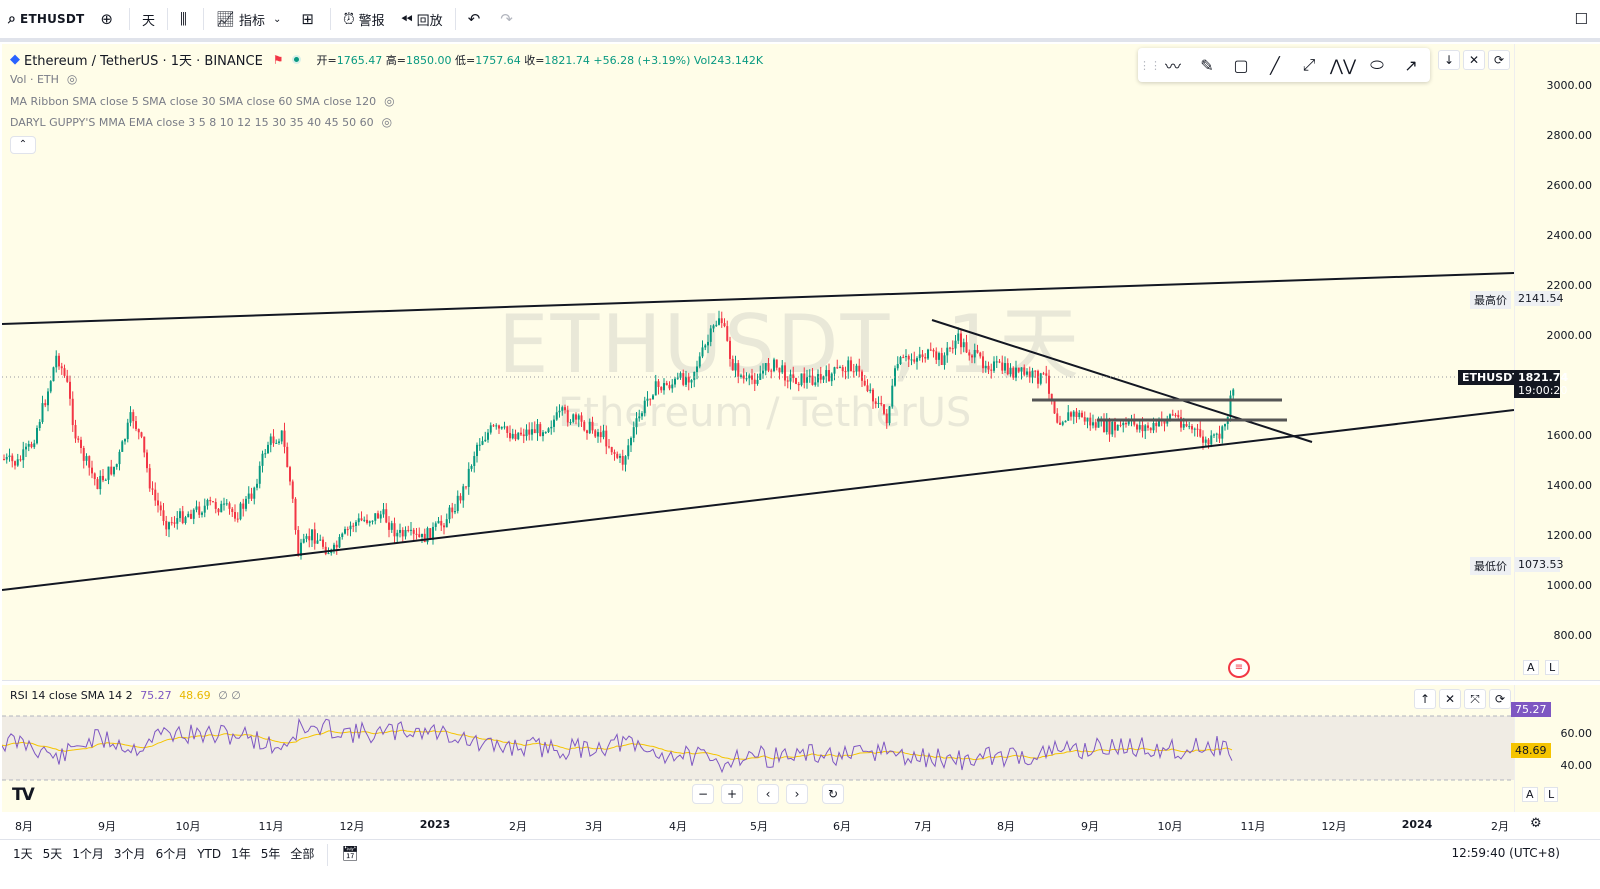 The width and height of the screenshot is (1600, 889). What do you see at coordinates (23, 795) in the screenshot?
I see `tradingview-logo: 𝗧𝗩` at bounding box center [23, 795].